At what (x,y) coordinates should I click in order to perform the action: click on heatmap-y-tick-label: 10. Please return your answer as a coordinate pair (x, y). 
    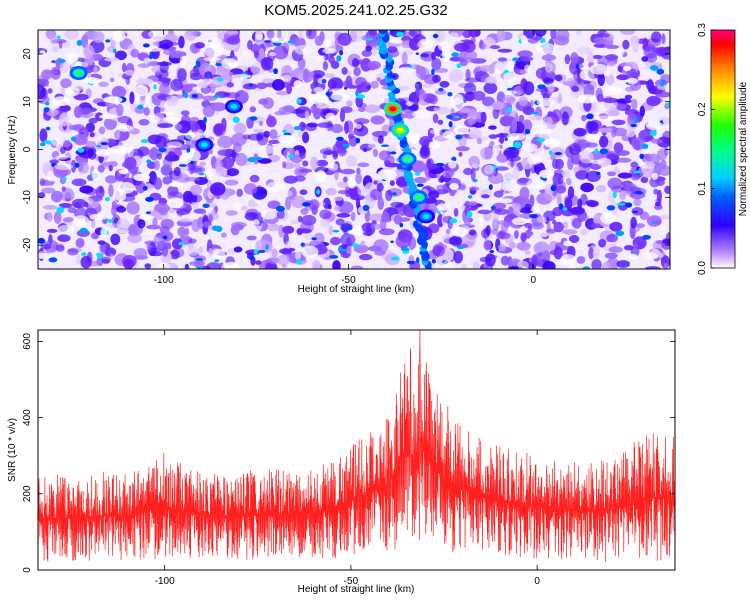
    Looking at the image, I should click on (27, 102).